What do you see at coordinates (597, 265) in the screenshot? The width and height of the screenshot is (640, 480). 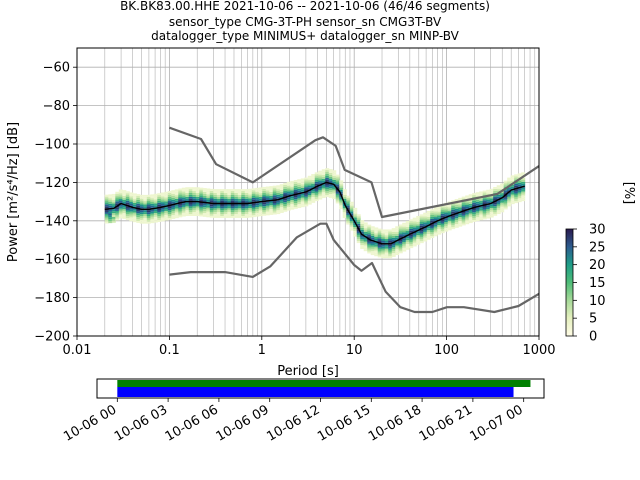 I see `colorbar-tick-label: 20` at bounding box center [597, 265].